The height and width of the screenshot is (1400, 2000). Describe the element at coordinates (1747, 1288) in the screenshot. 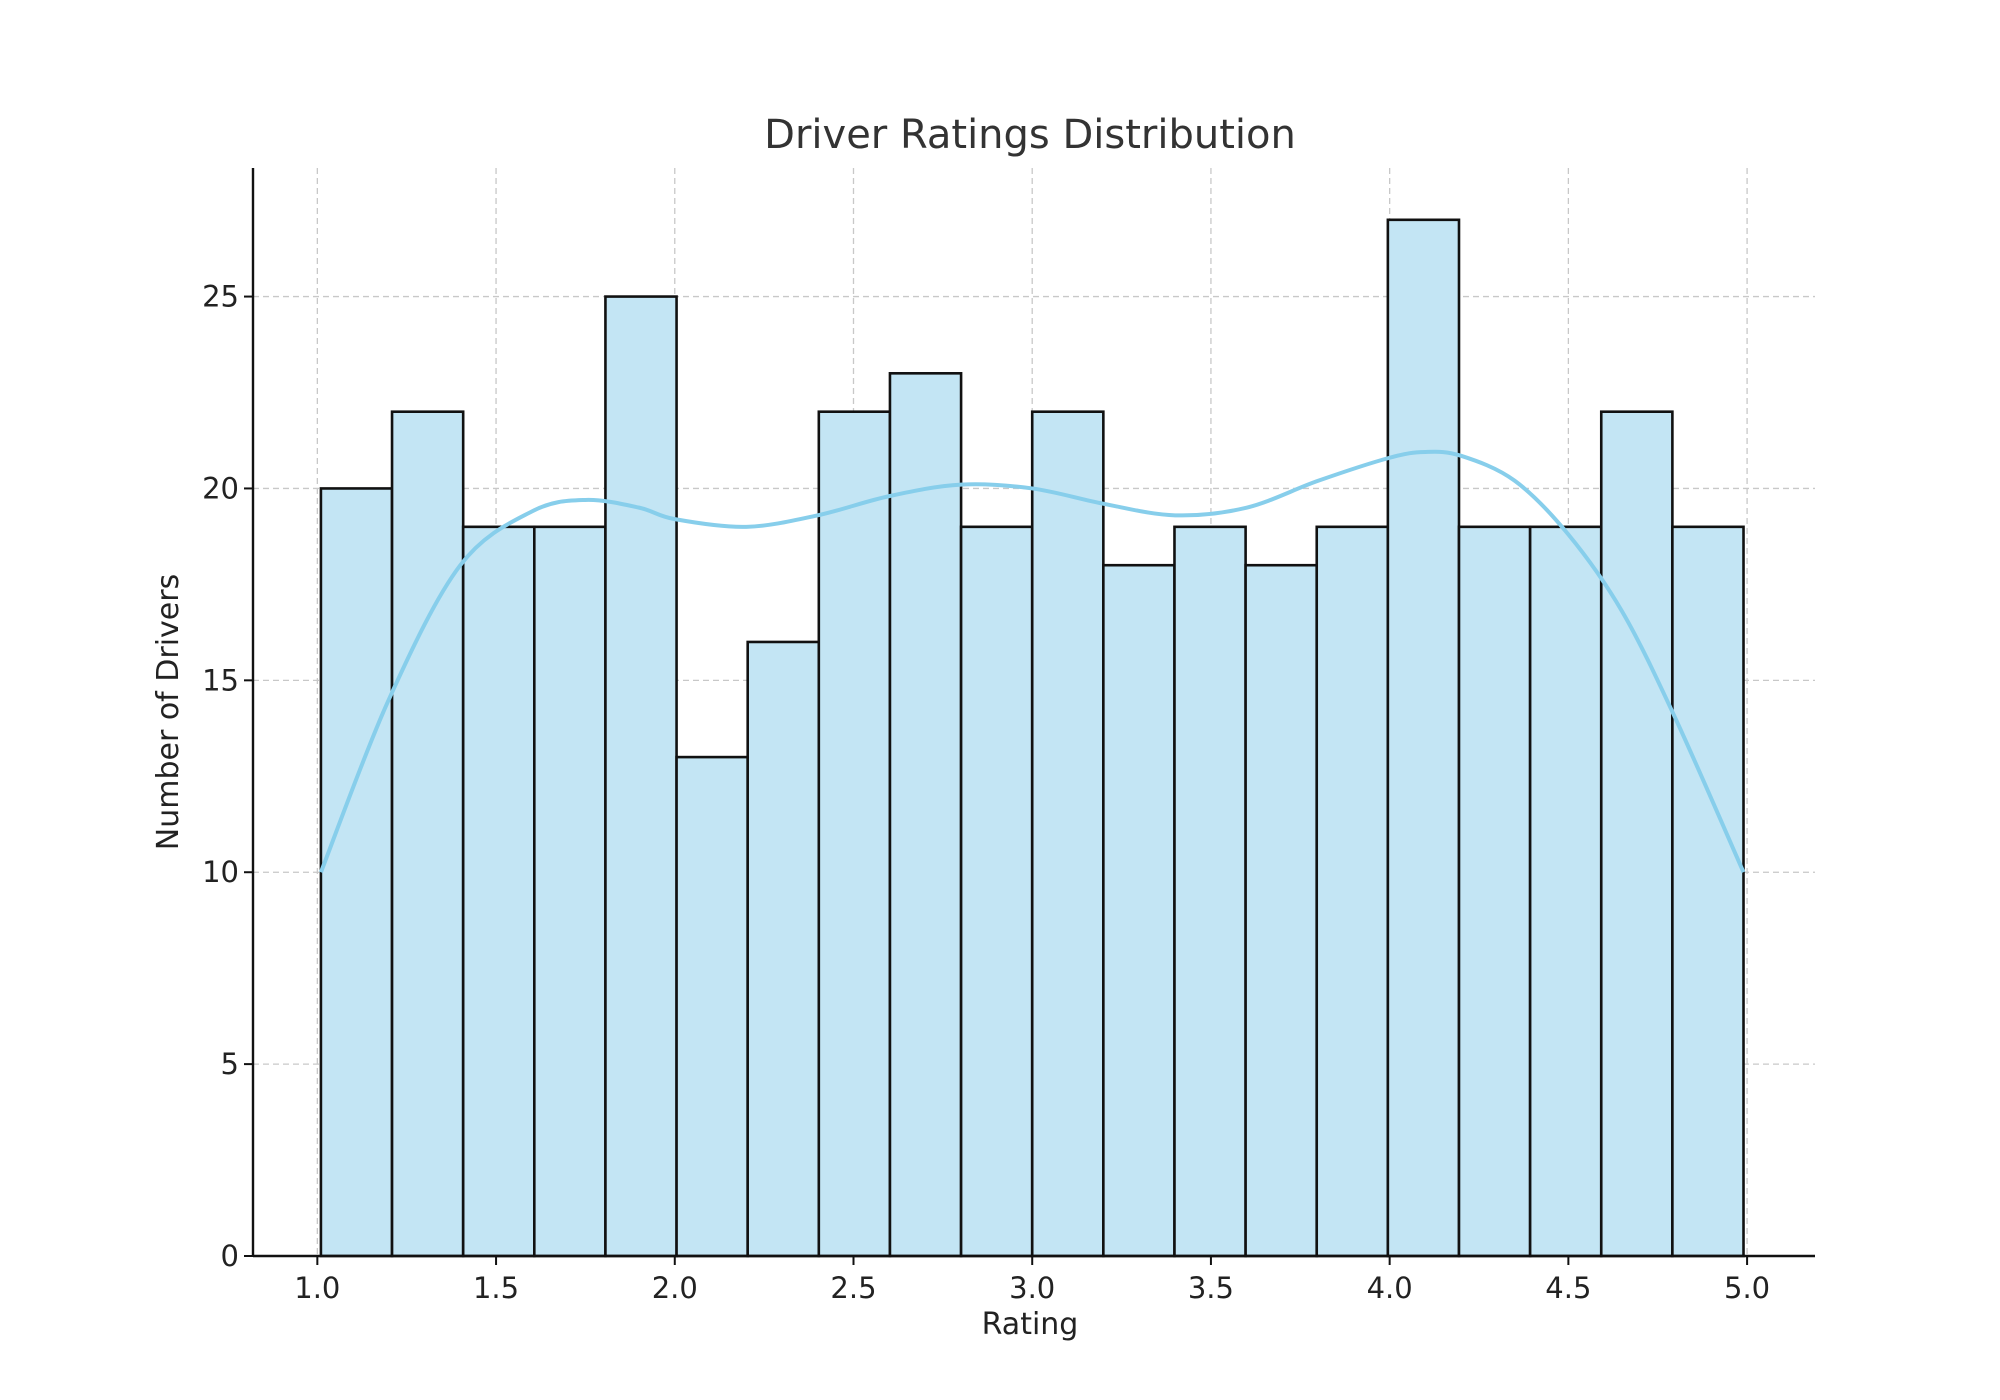

I see `x-tick-label: 5.0` at that location.